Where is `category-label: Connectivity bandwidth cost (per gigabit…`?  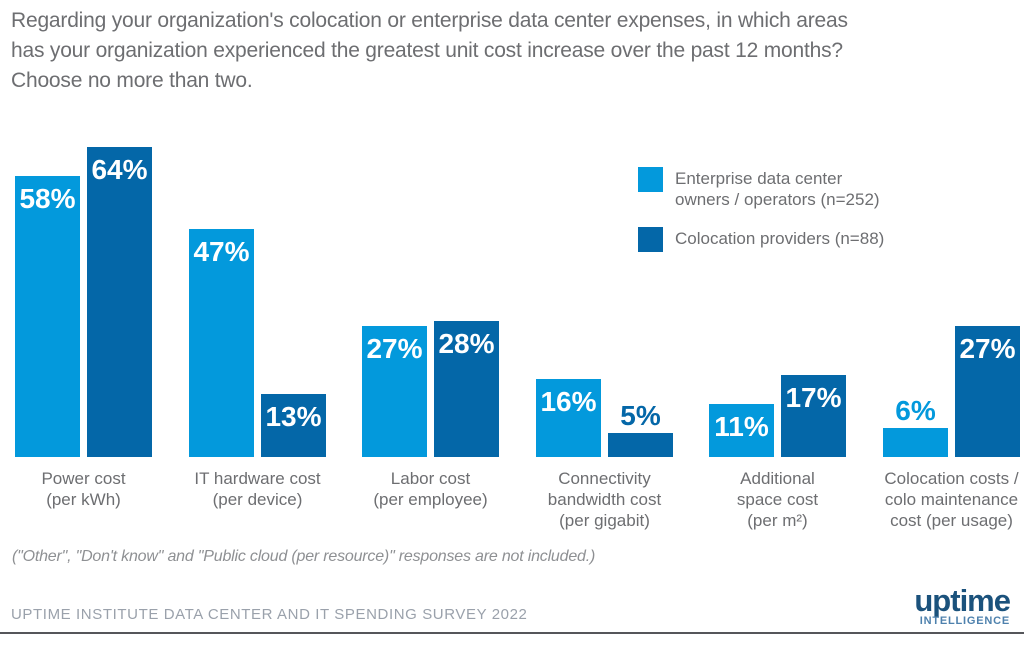
category-label: Connectivity bandwidth cost (per gigabit… is located at coordinates (604, 499).